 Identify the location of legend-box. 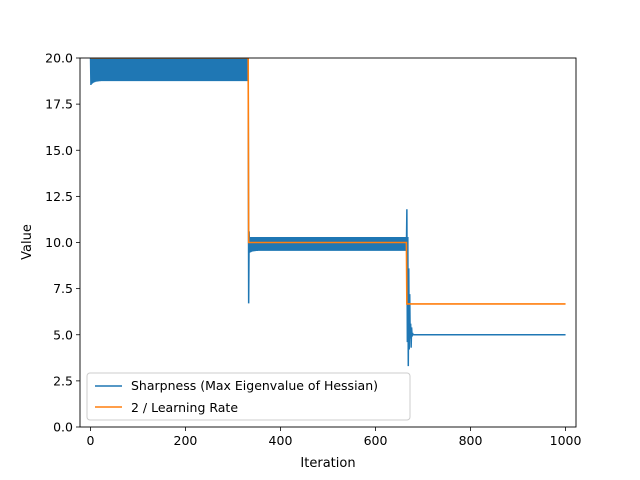
(248, 396).